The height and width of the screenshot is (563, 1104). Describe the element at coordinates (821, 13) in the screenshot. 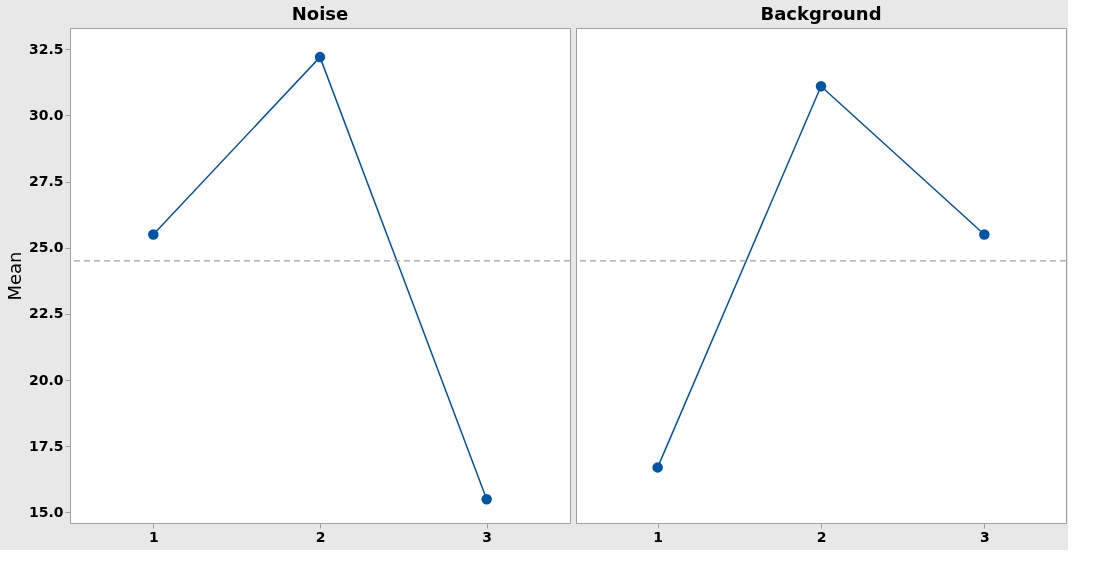

I see `chart-title: Background` at that location.